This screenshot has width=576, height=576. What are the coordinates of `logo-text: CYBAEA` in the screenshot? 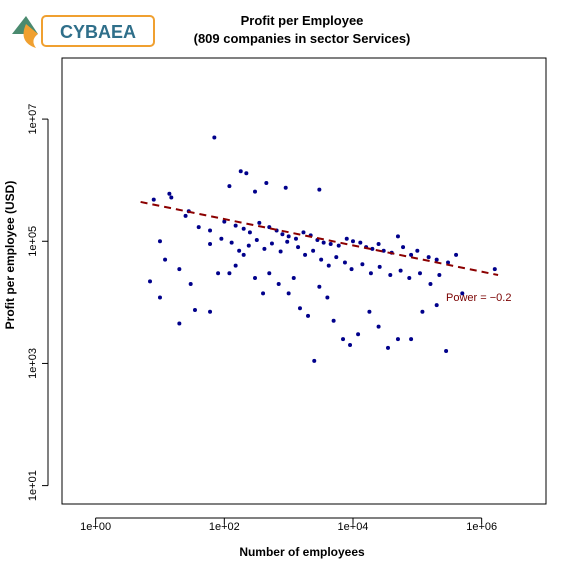 It's located at (98, 32).